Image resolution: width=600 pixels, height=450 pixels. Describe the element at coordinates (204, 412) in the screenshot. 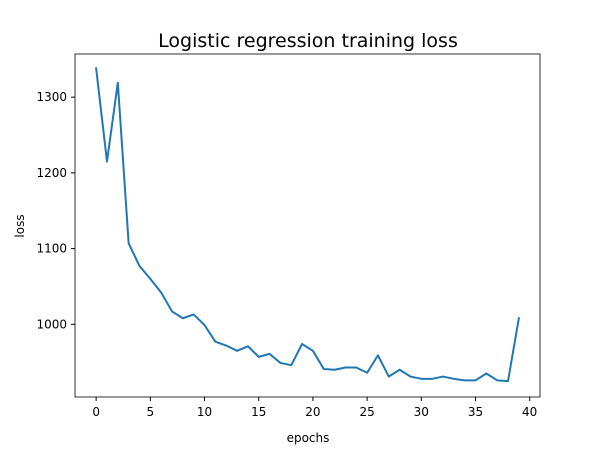

I see `x-tick-label: 10` at that location.